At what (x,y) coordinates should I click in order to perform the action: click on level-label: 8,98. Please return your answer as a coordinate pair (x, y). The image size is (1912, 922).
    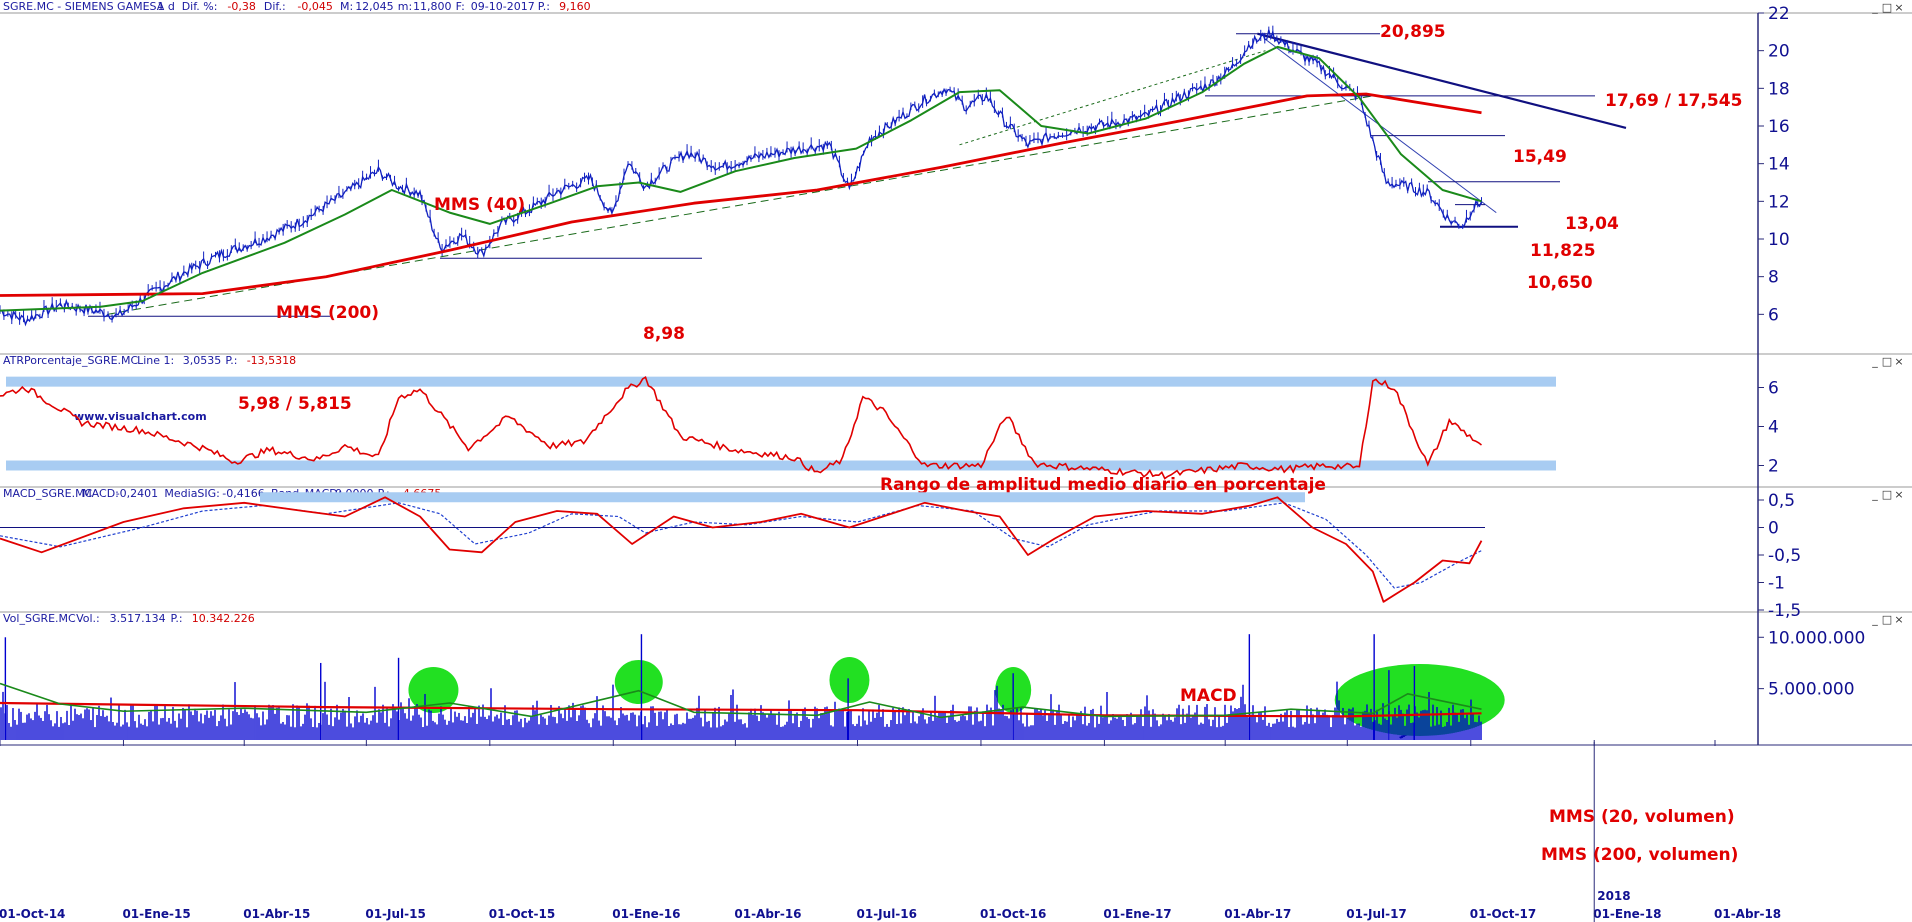
    Looking at the image, I should click on (664, 334).